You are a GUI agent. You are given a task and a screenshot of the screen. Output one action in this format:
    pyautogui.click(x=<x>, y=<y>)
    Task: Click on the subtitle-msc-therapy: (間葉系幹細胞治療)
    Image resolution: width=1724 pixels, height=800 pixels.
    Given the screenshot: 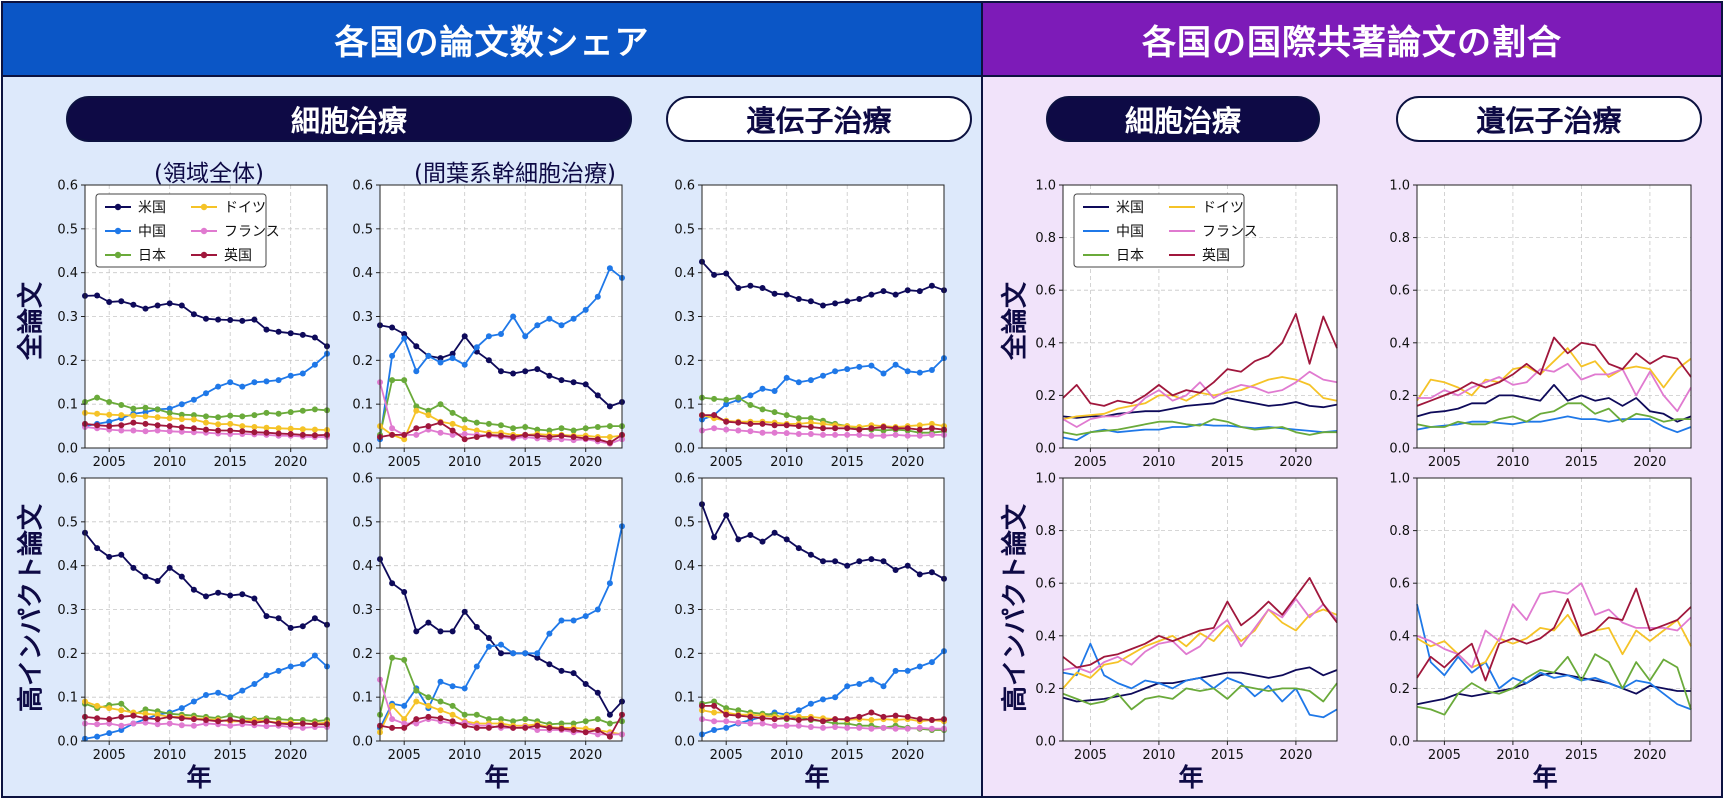 What is the action you would take?
    pyautogui.click(x=515, y=174)
    